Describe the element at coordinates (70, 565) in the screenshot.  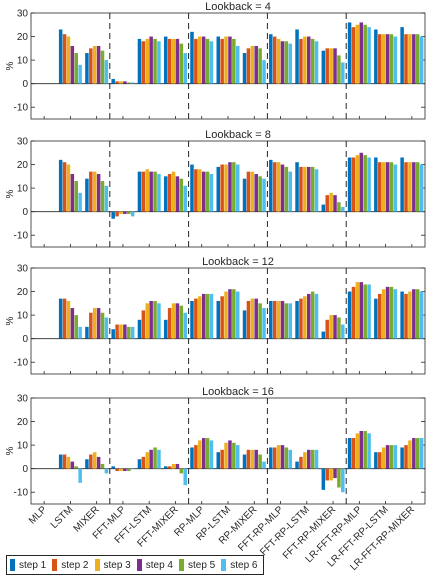
I see `legend-item: step 2` at that location.